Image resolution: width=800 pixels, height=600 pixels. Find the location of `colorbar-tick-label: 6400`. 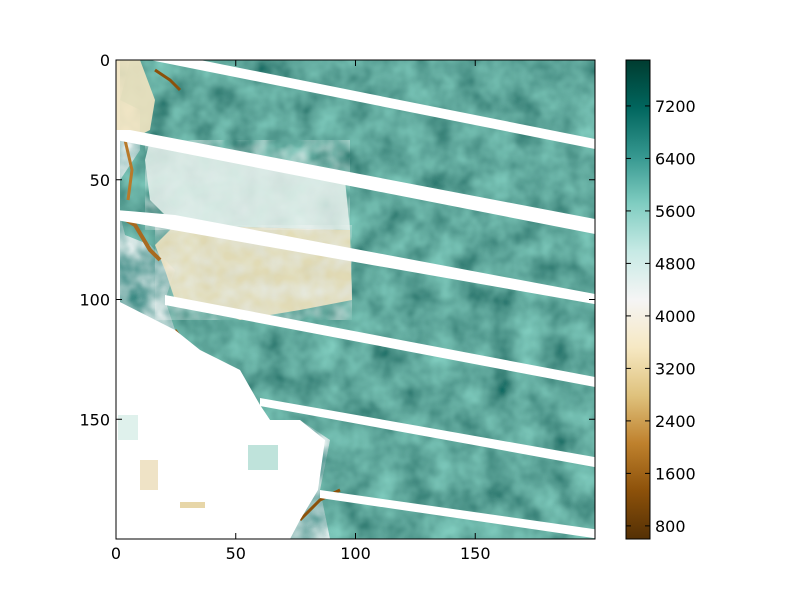

colorbar-tick-label: 6400 is located at coordinates (675, 158).